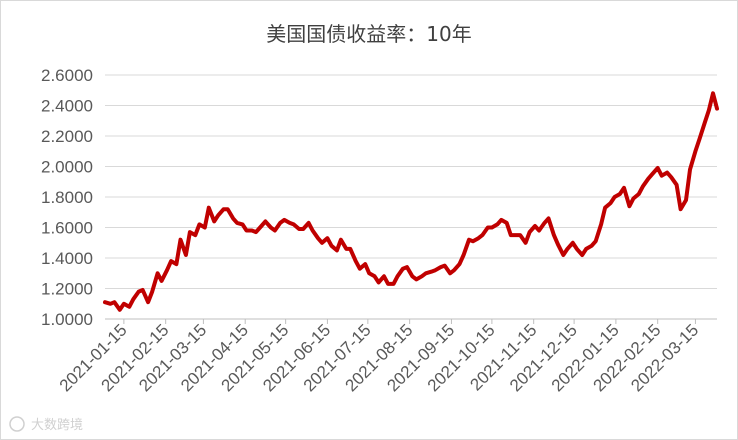 This screenshot has height=440, width=738. I want to click on watermark-logo-icon, so click(17, 424).